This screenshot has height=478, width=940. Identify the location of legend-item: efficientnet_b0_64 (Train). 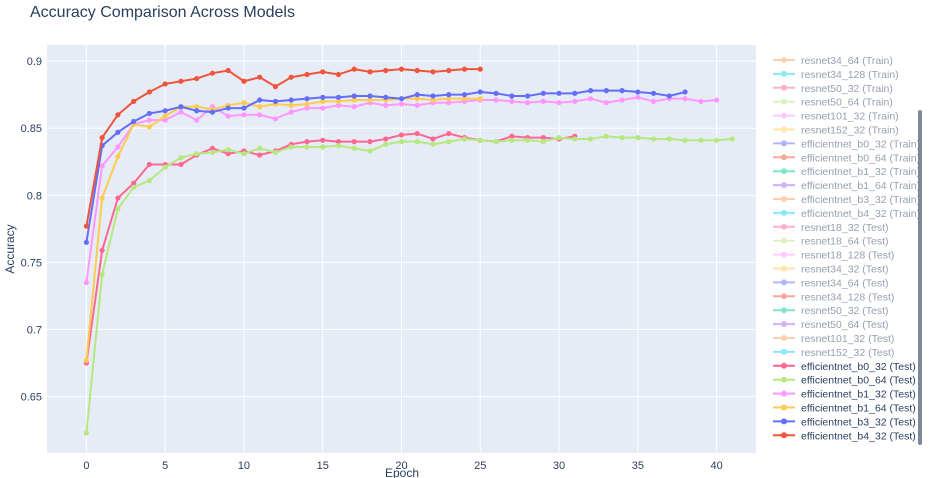
(846, 158).